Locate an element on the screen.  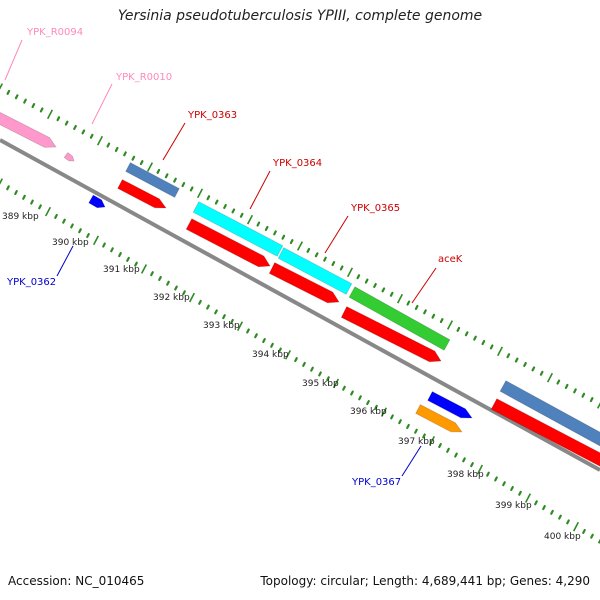
kbp-label: 396 kbp is located at coordinates (368, 412).